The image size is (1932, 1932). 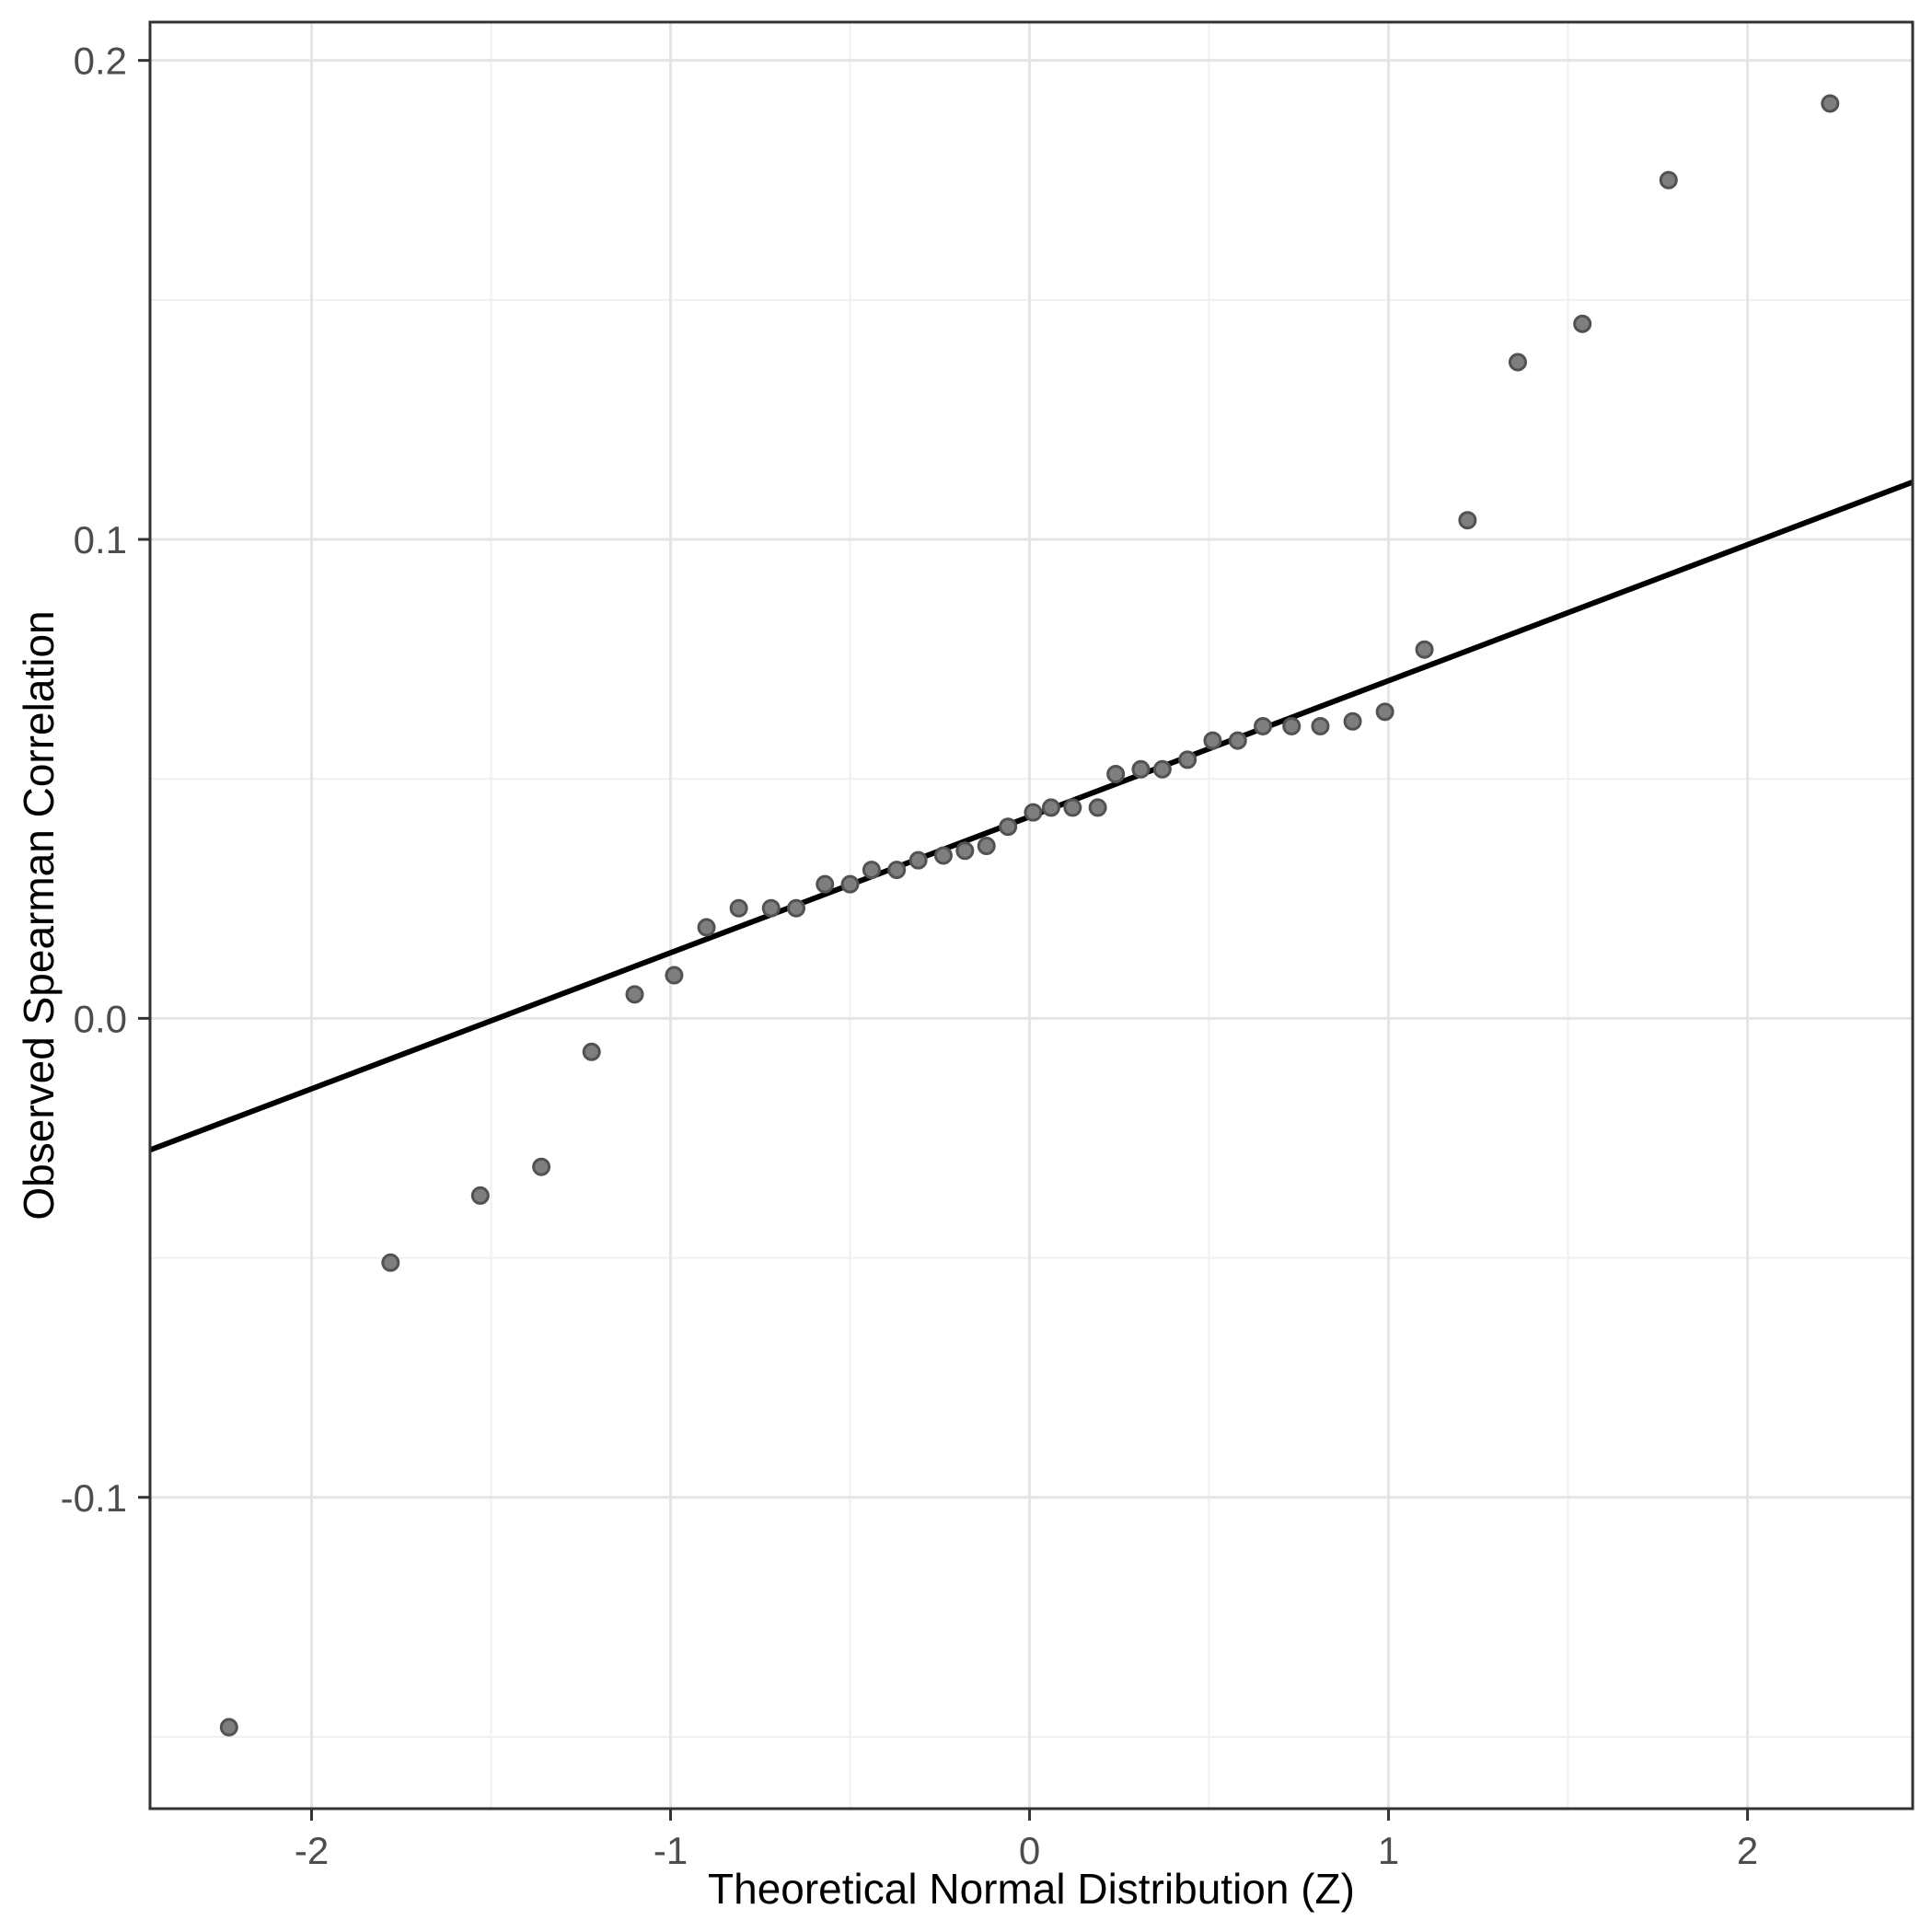 What do you see at coordinates (1748, 1851) in the screenshot?
I see `x-tick-label: 2` at bounding box center [1748, 1851].